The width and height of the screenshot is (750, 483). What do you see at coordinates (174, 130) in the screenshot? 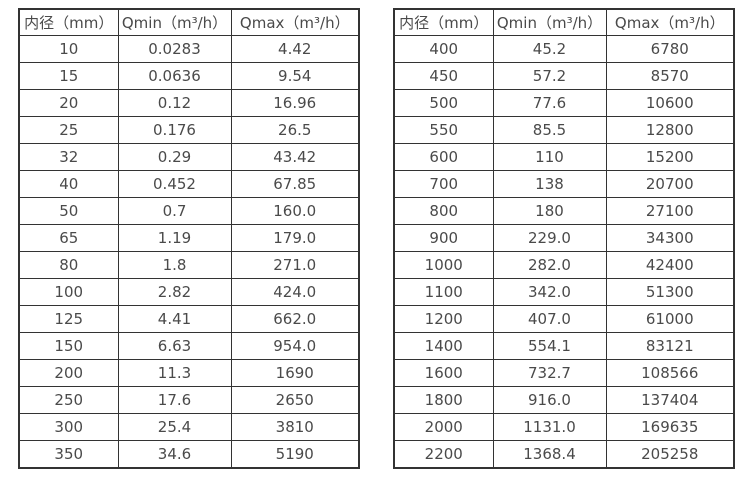
I see `cell-qmin: 0.176` at bounding box center [174, 130].